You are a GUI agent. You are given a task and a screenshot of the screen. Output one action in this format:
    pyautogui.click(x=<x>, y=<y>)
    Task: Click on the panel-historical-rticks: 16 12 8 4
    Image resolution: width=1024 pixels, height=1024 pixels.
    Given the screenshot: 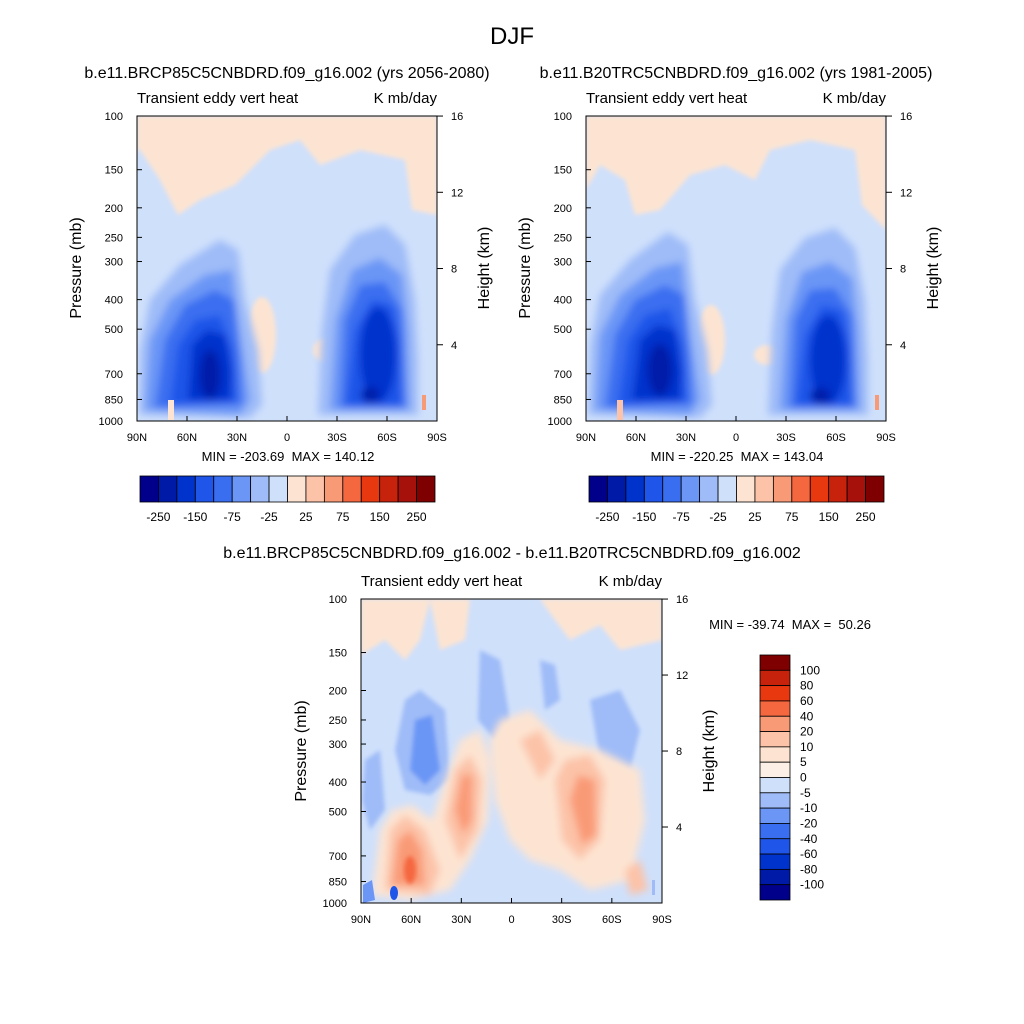 What is the action you would take?
    pyautogui.click(x=899, y=231)
    